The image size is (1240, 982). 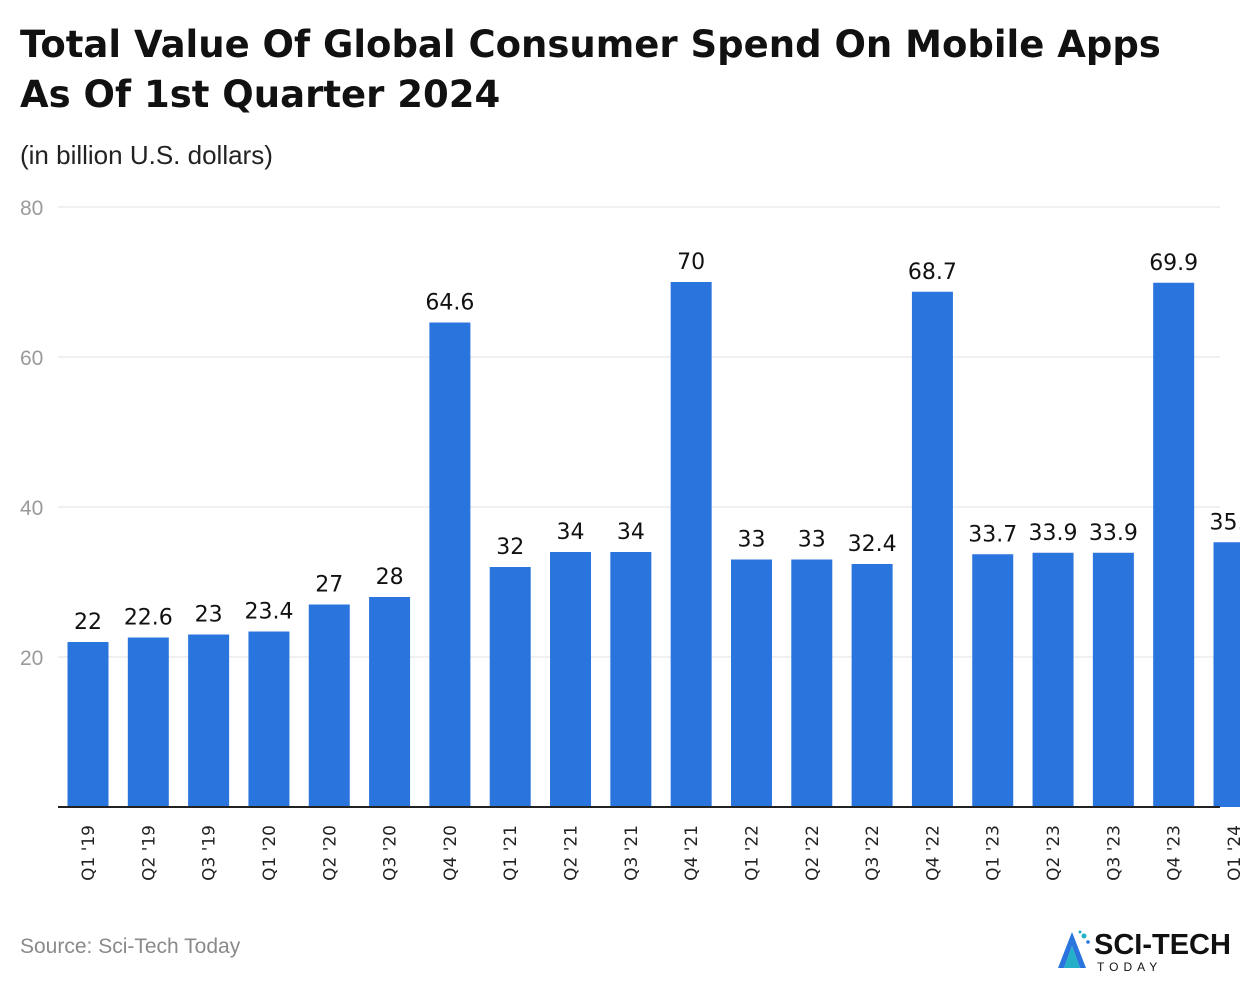 What do you see at coordinates (994, 853) in the screenshot?
I see `x-tick-label: Q1 '23` at bounding box center [994, 853].